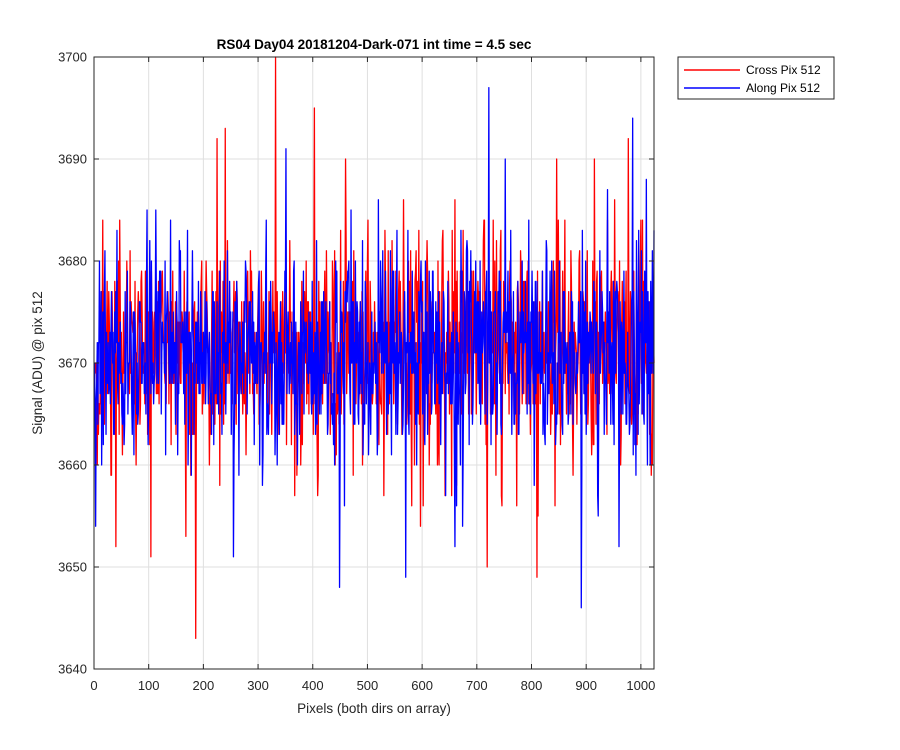 The width and height of the screenshot is (900, 750). Describe the element at coordinates (258, 685) in the screenshot. I see `x-tick-label: 300` at that location.